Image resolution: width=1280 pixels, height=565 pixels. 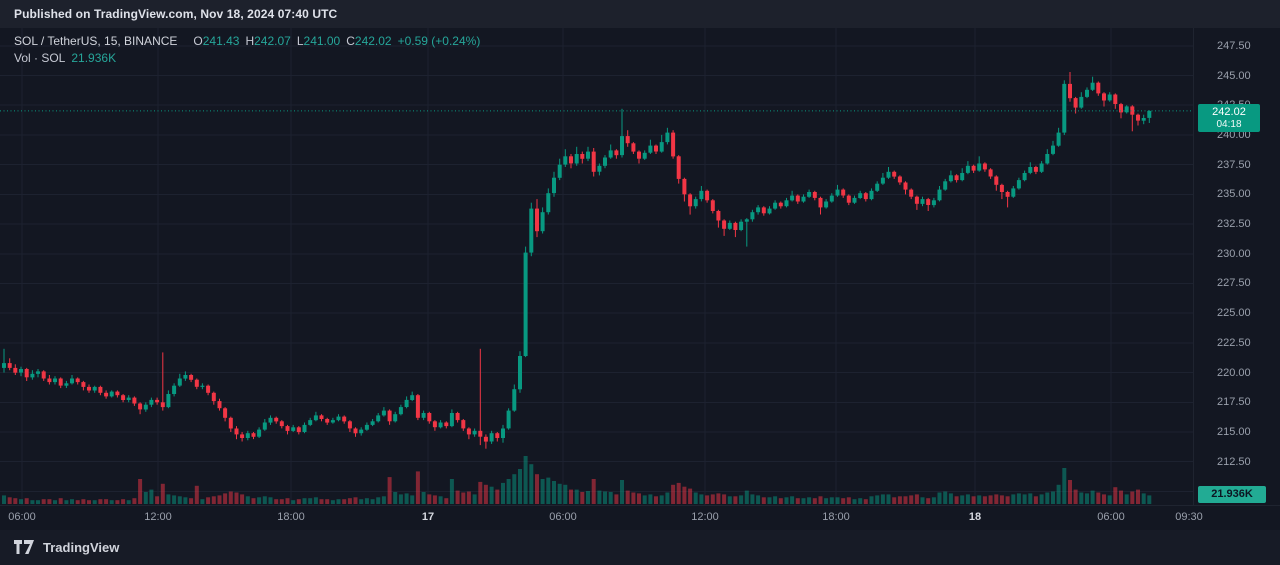 I want to click on time-tick-label: 17, so click(x=428, y=517).